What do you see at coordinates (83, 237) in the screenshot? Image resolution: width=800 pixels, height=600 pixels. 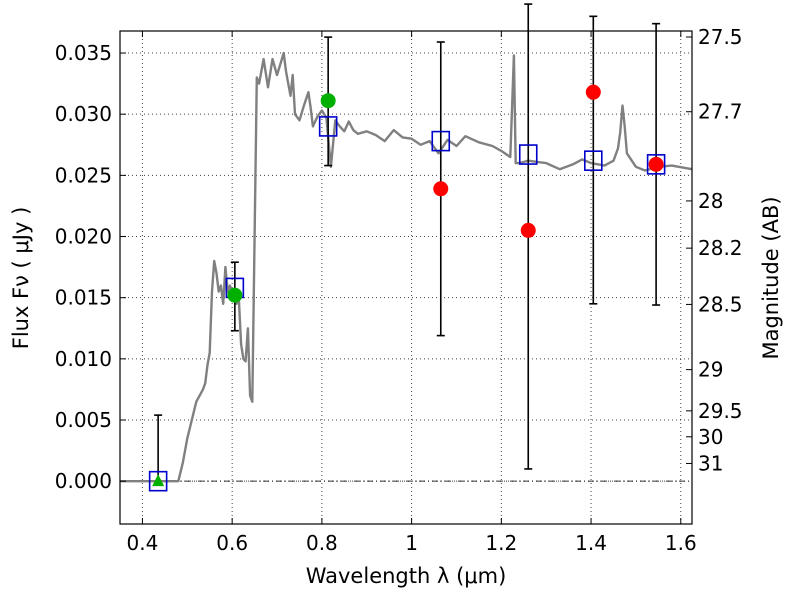 I see `y-tick-label: 0.020` at bounding box center [83, 237].